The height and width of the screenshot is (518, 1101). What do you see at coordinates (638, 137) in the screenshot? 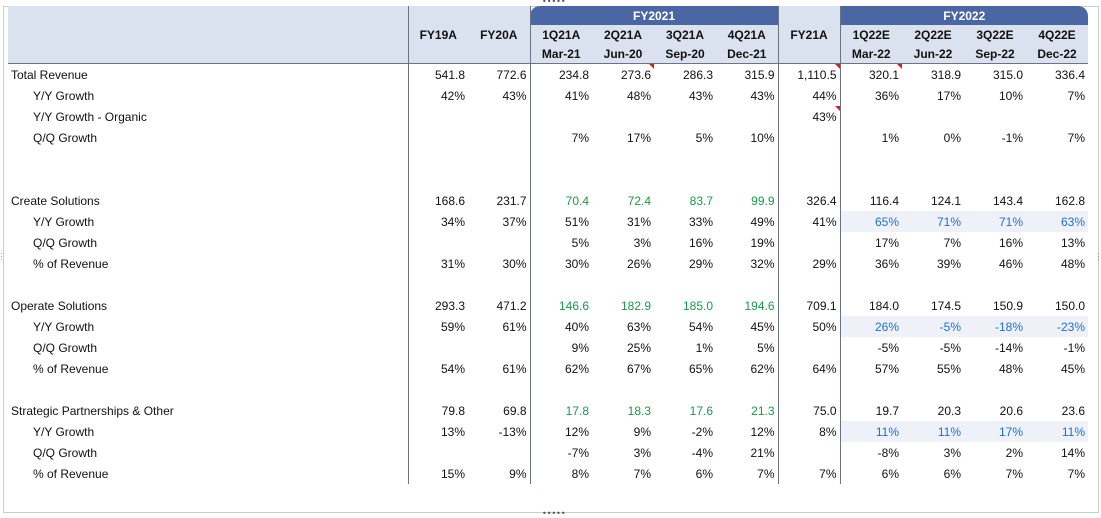
I see `cell: 17%` at bounding box center [638, 137].